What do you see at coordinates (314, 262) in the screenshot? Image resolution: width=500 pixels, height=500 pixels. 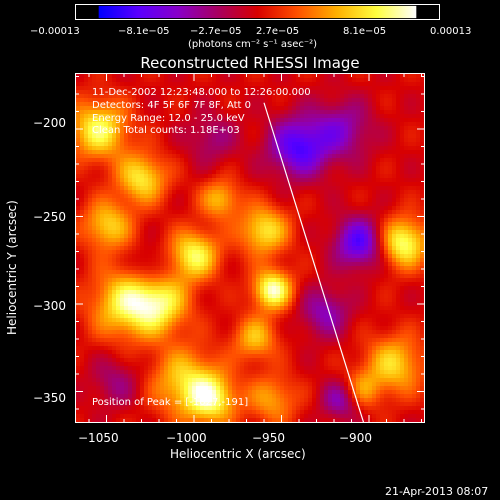 I see `solar-limb-line` at bounding box center [314, 262].